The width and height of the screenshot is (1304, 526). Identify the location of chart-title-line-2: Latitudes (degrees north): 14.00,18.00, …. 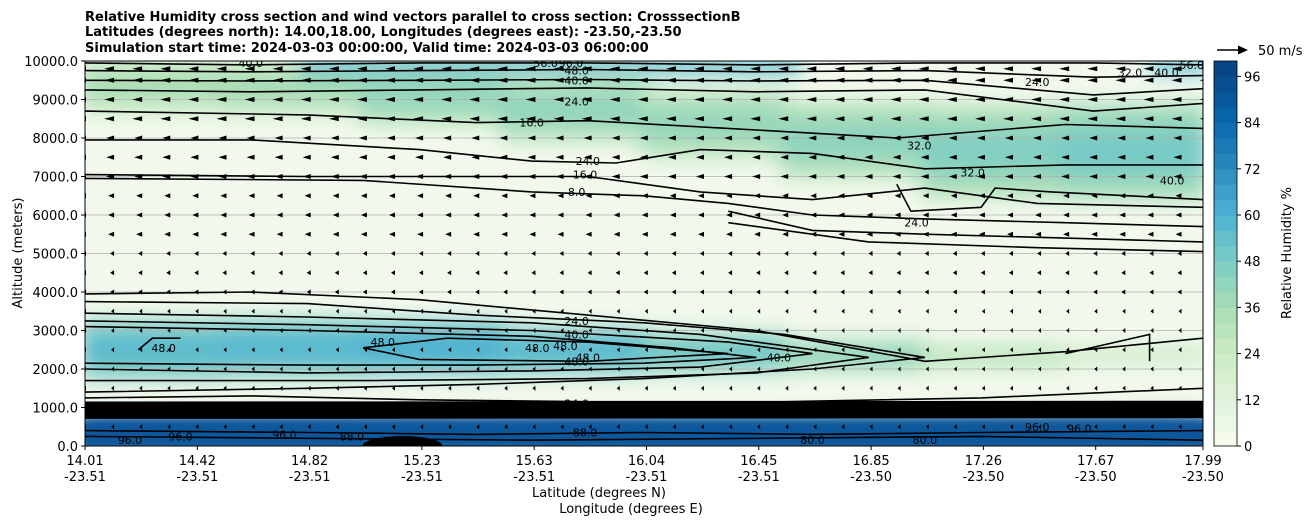
(383, 32).